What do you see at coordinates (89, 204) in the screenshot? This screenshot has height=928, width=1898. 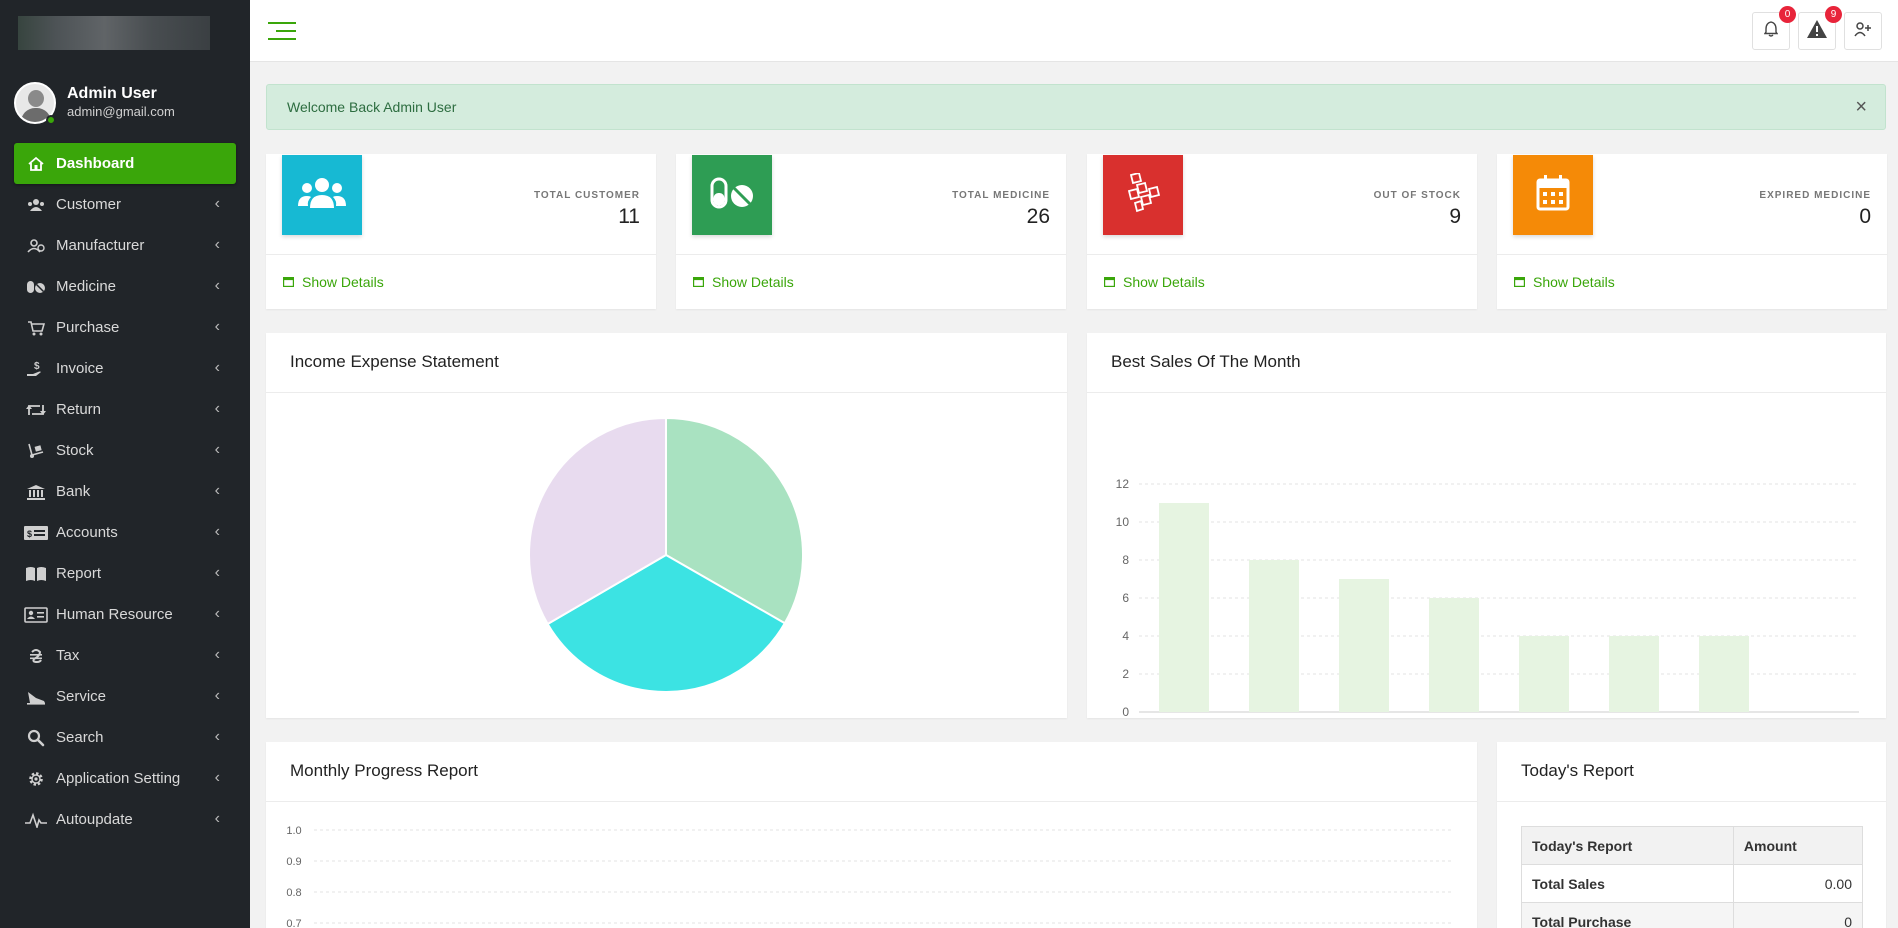 I see `sidebar-item-label: Customer` at bounding box center [89, 204].